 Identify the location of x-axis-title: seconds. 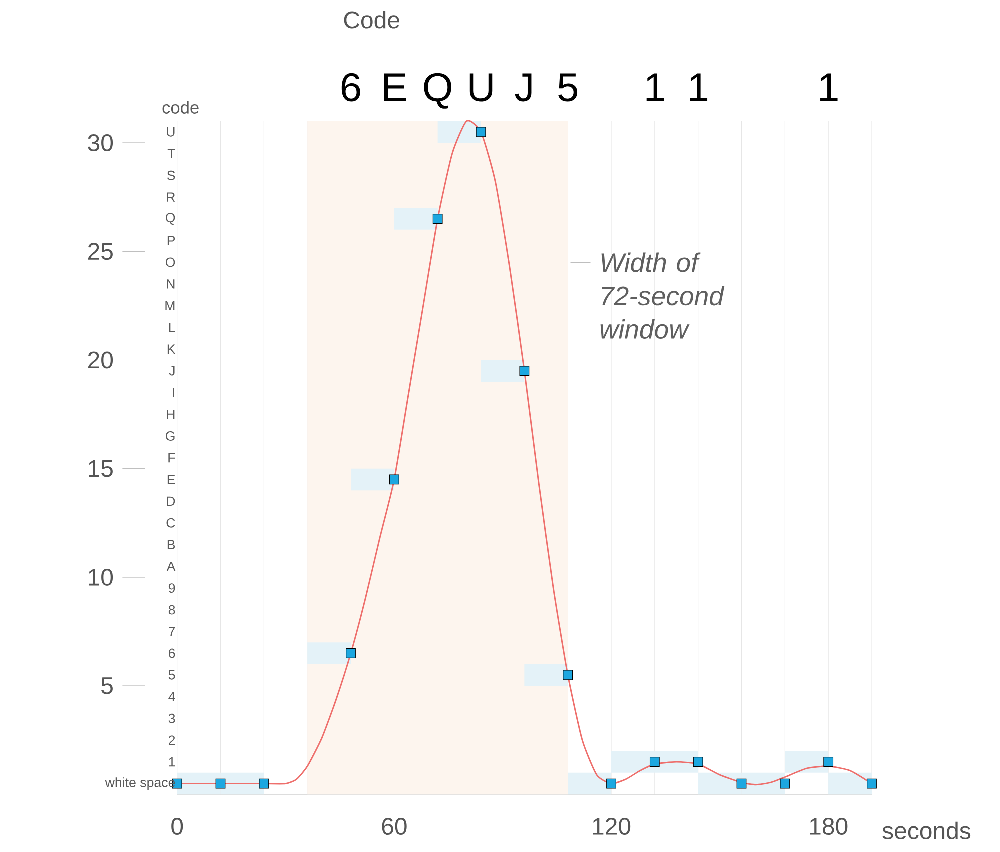
(926, 831).